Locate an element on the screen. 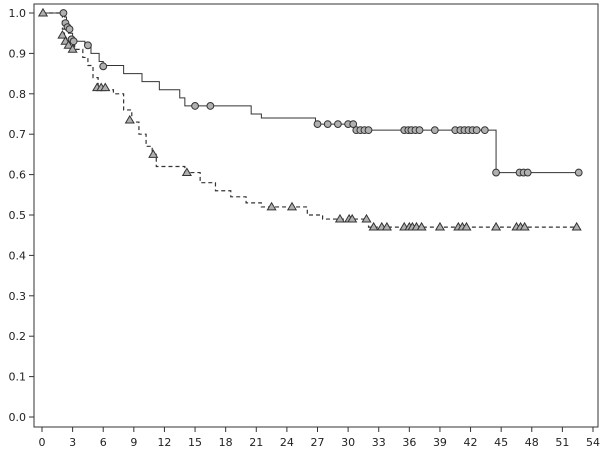  x-tick-label: 18 is located at coordinates (226, 442).